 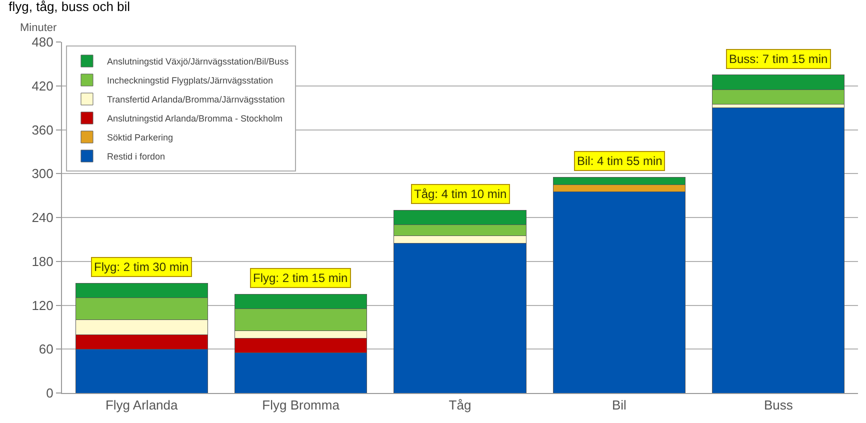 I want to click on annotation: Tåg: 4 tim 10 min, so click(x=460, y=194).